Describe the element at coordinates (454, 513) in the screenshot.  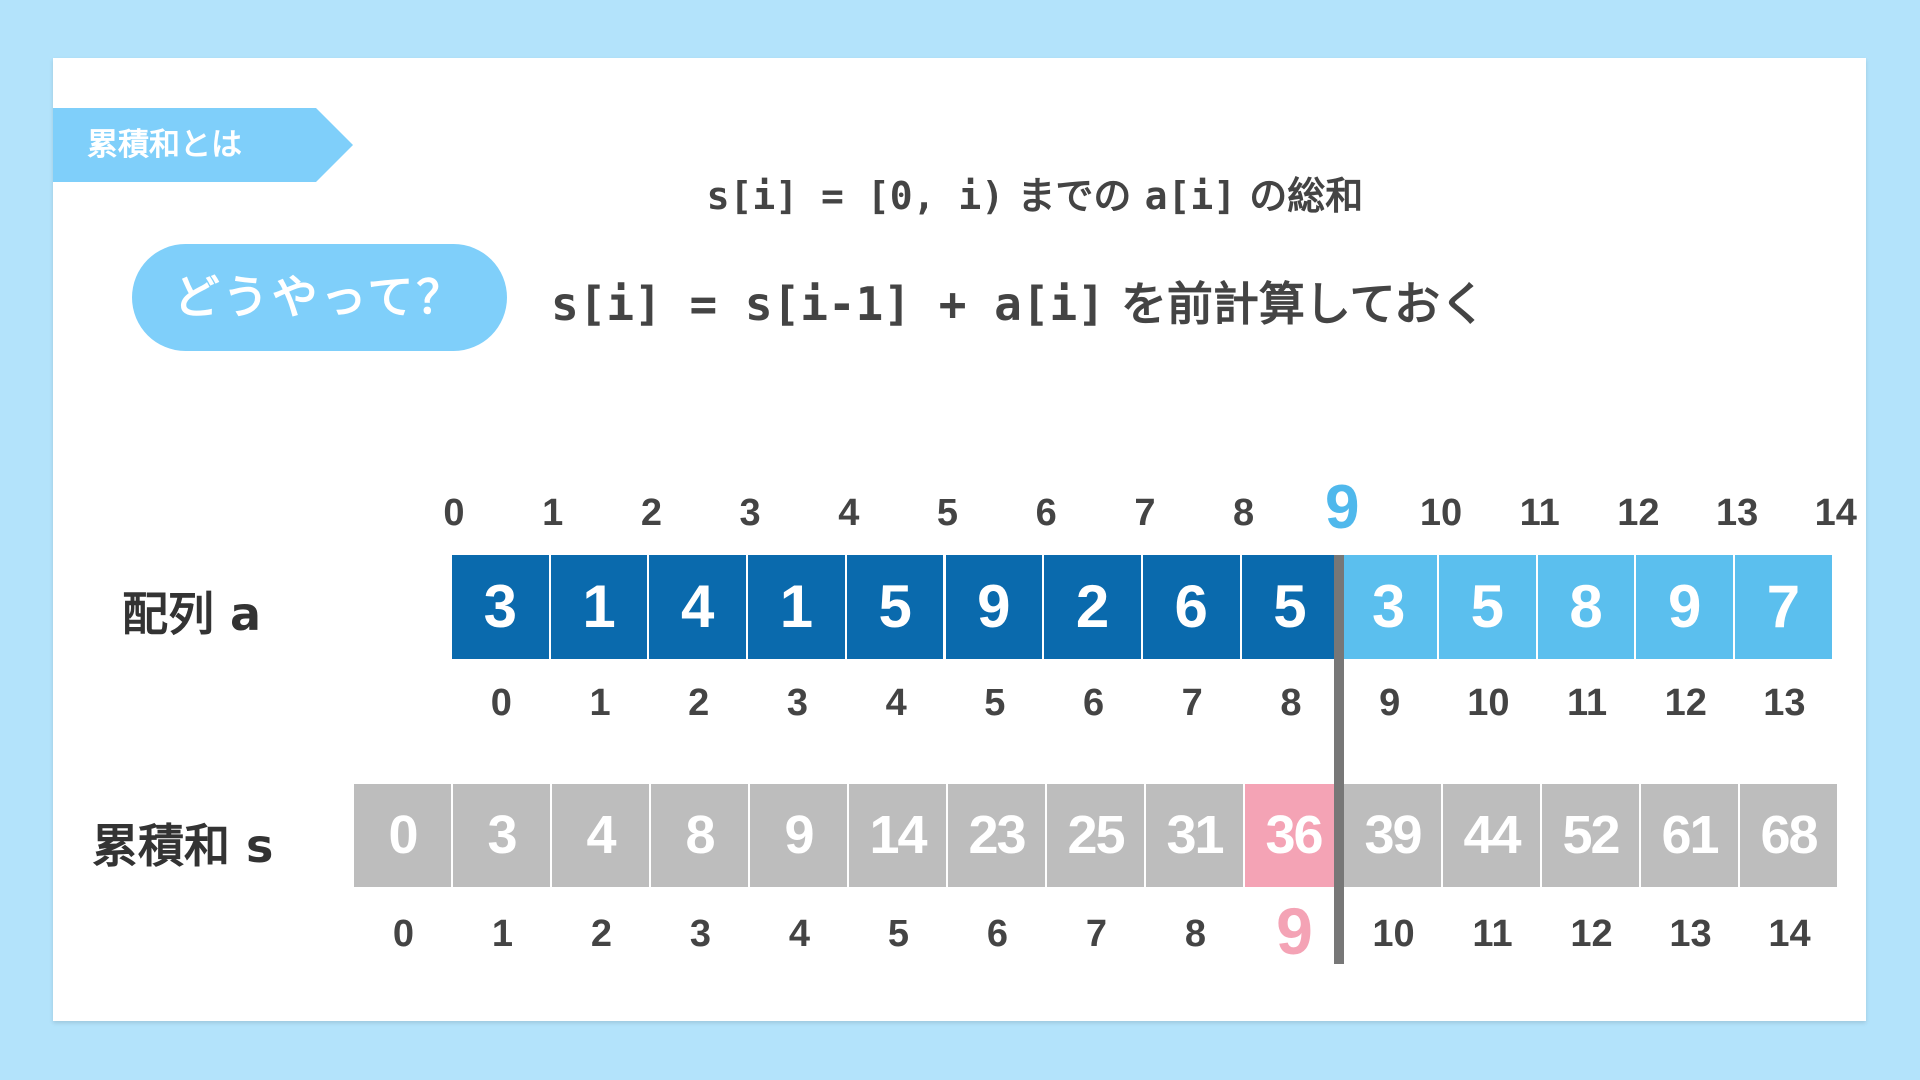
I see `array-a-boundary-index: 0` at that location.